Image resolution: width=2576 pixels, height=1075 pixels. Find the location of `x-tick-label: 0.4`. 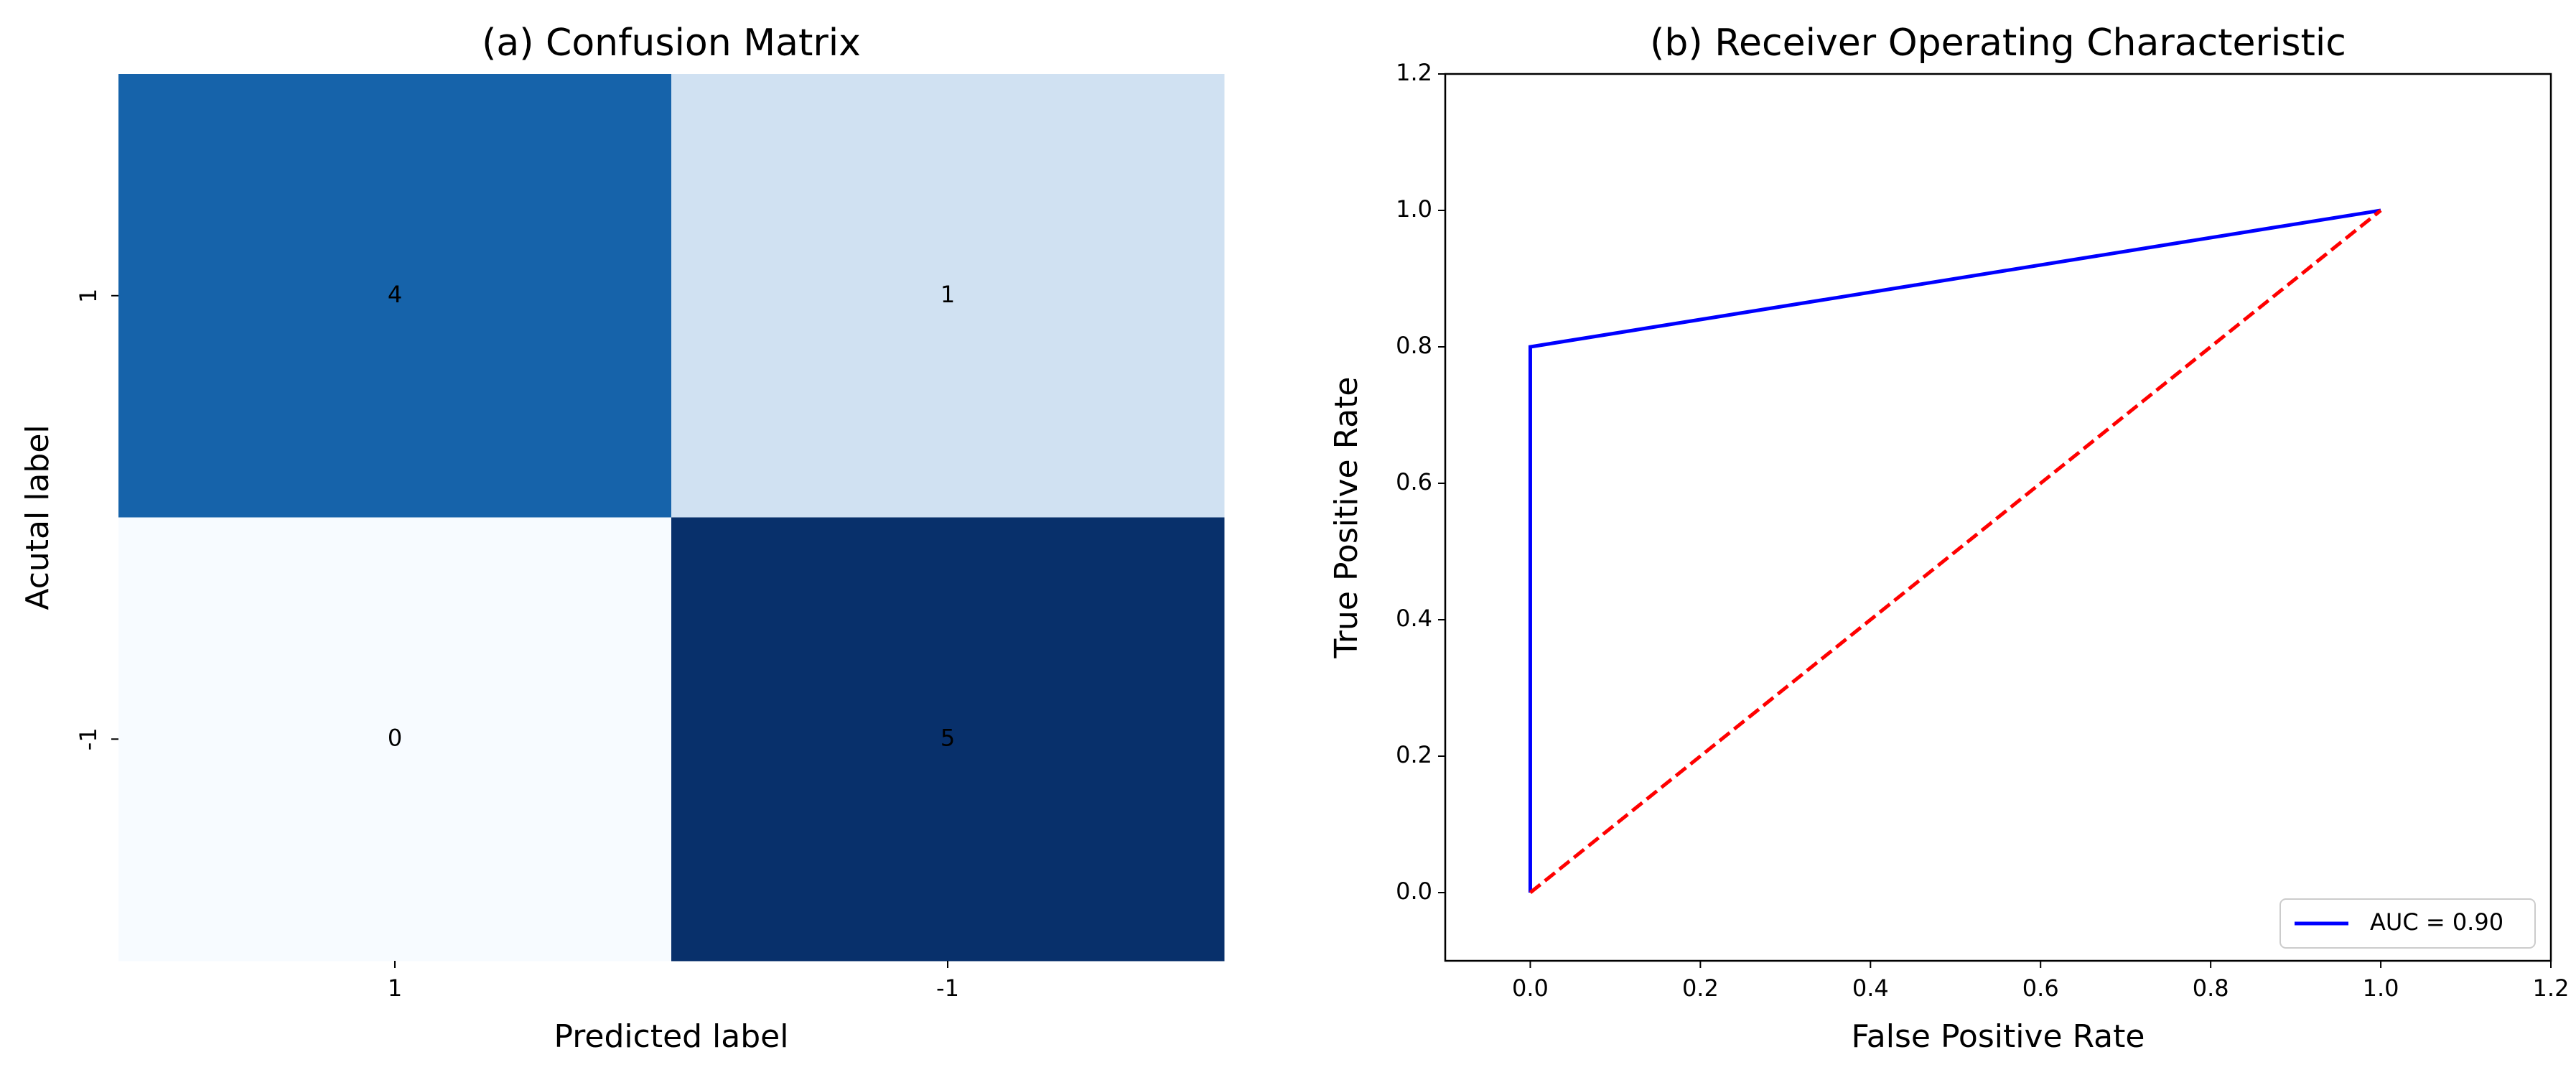

x-tick-label: 0.4 is located at coordinates (1870, 988).